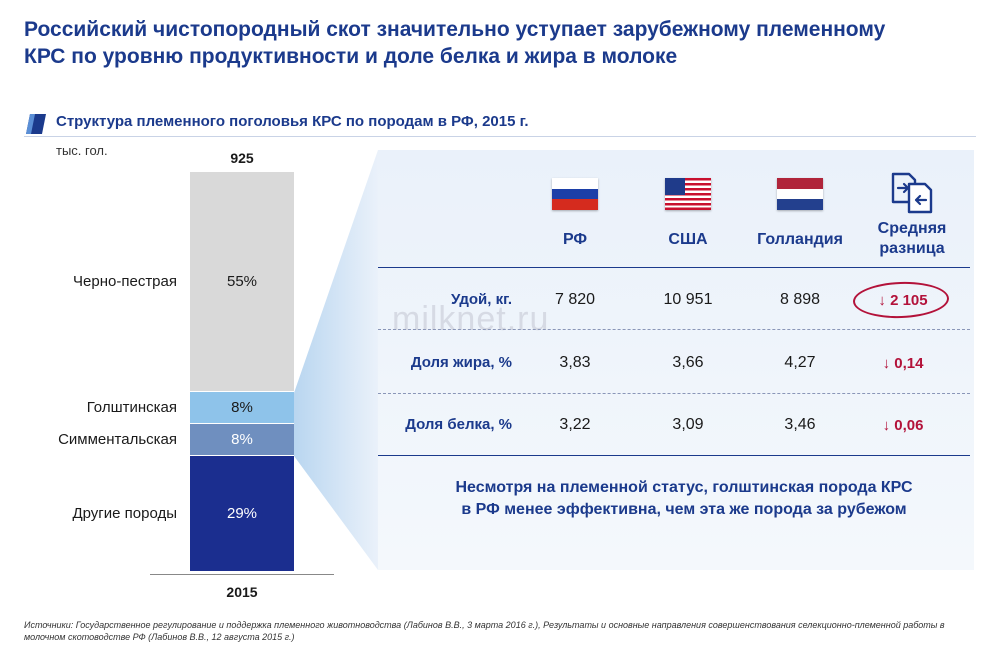 The image size is (991, 647). I want to click on table-cell: 3,66, so click(688, 362).